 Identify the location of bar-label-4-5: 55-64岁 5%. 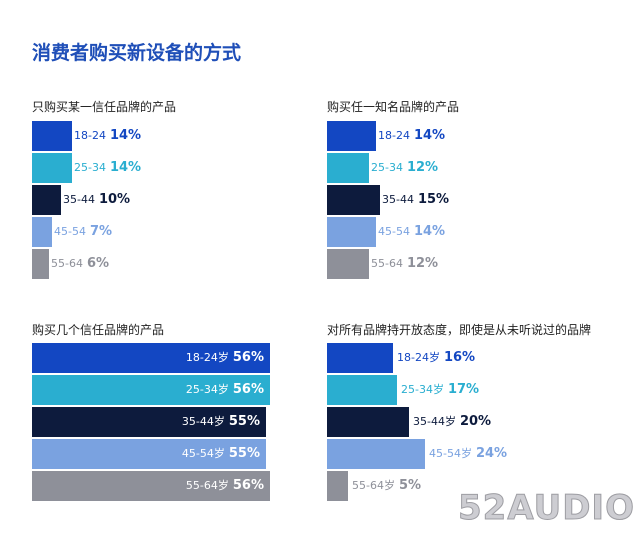
(386, 486).